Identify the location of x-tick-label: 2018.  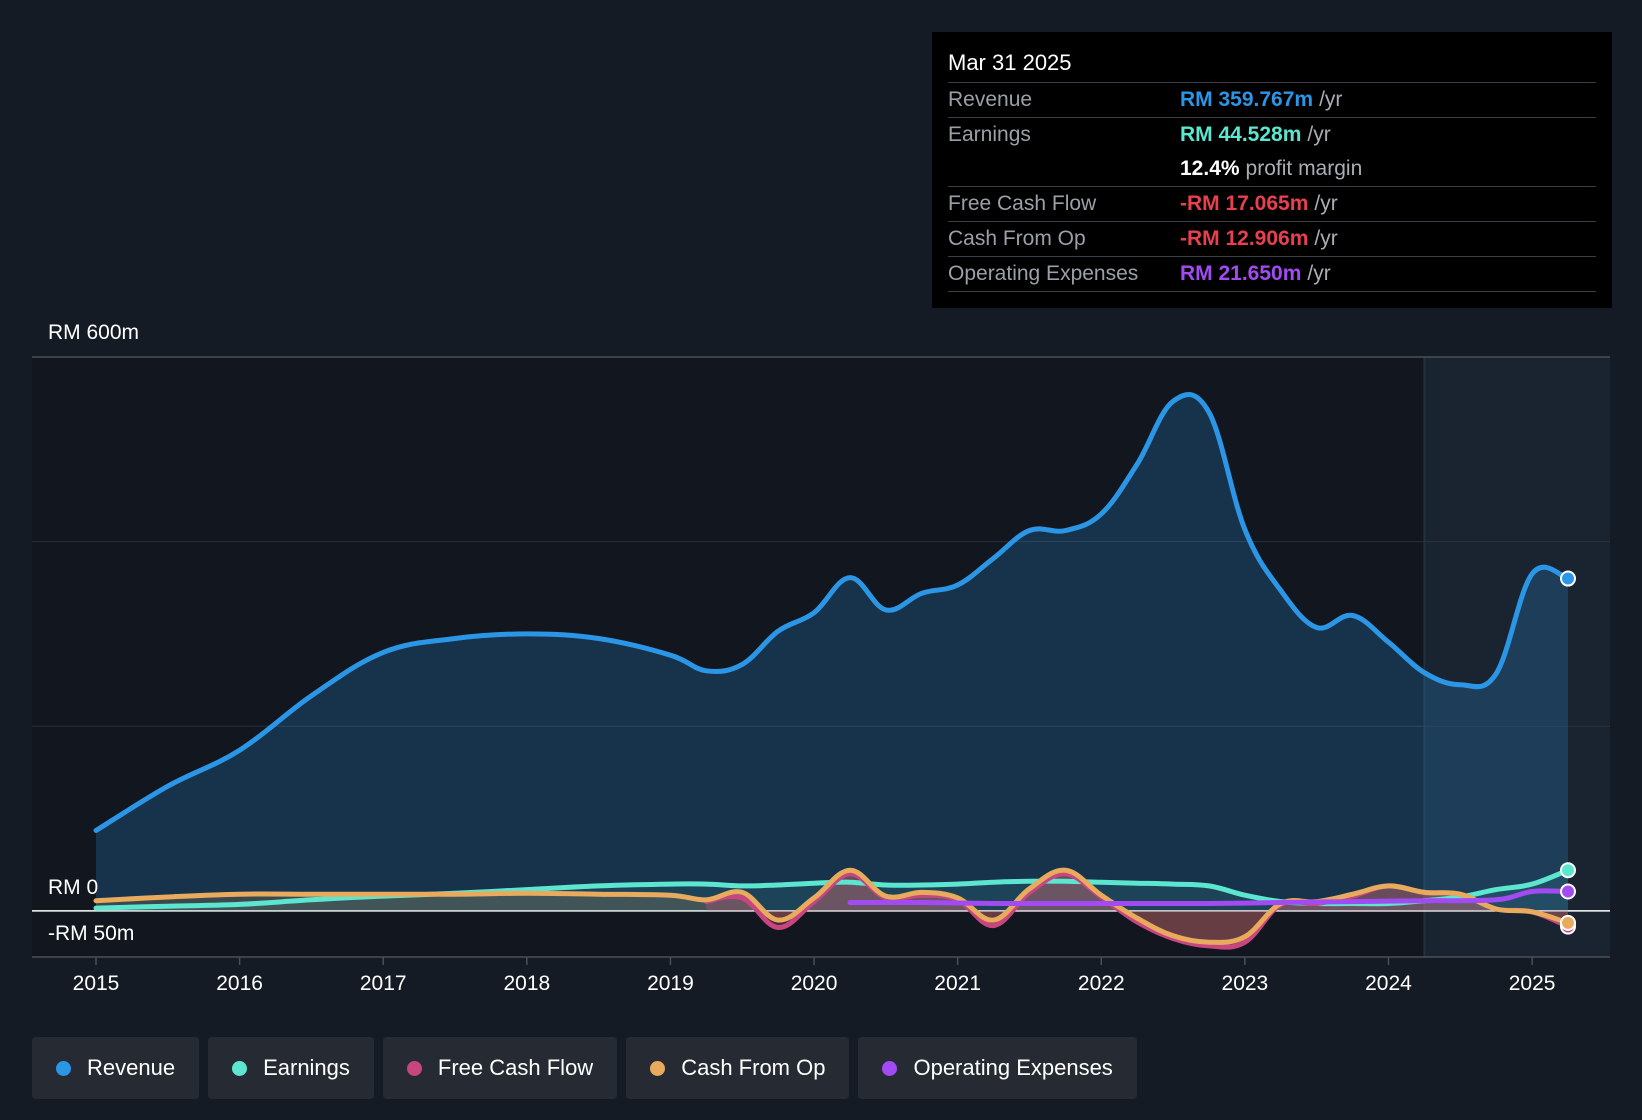
(526, 983).